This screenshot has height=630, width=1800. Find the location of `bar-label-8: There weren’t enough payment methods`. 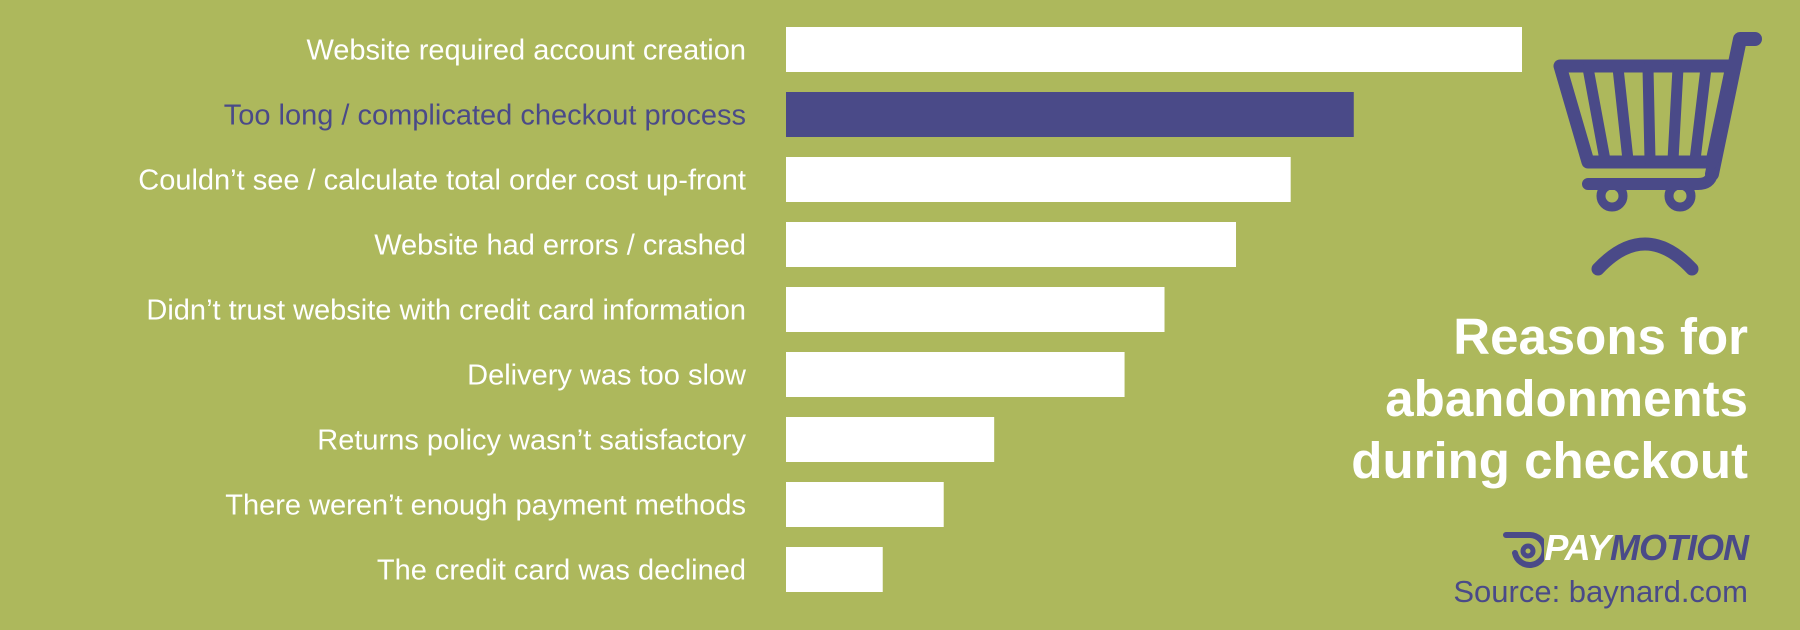

bar-label-8: There weren’t enough payment methods is located at coordinates (485, 506).